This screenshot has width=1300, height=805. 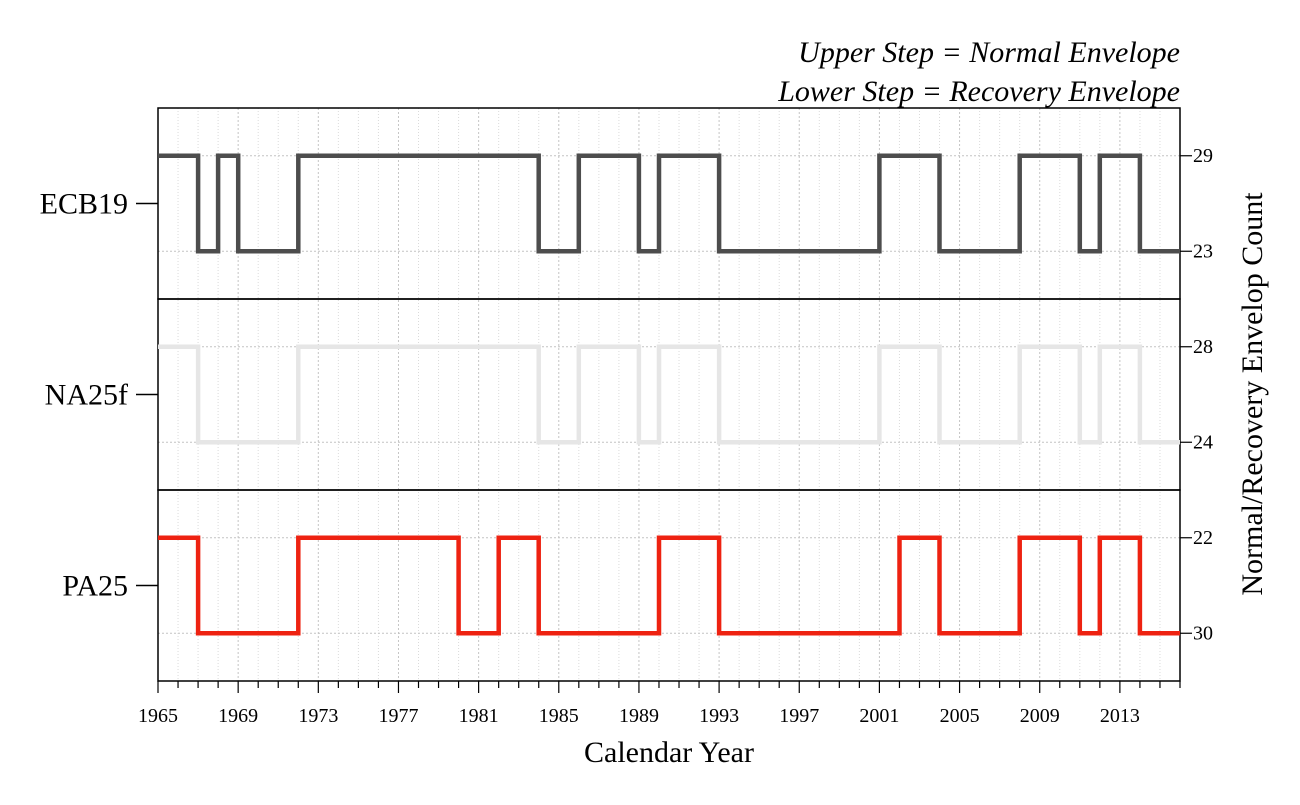 I want to click on upper-value-label: 22, so click(x=1203, y=538).